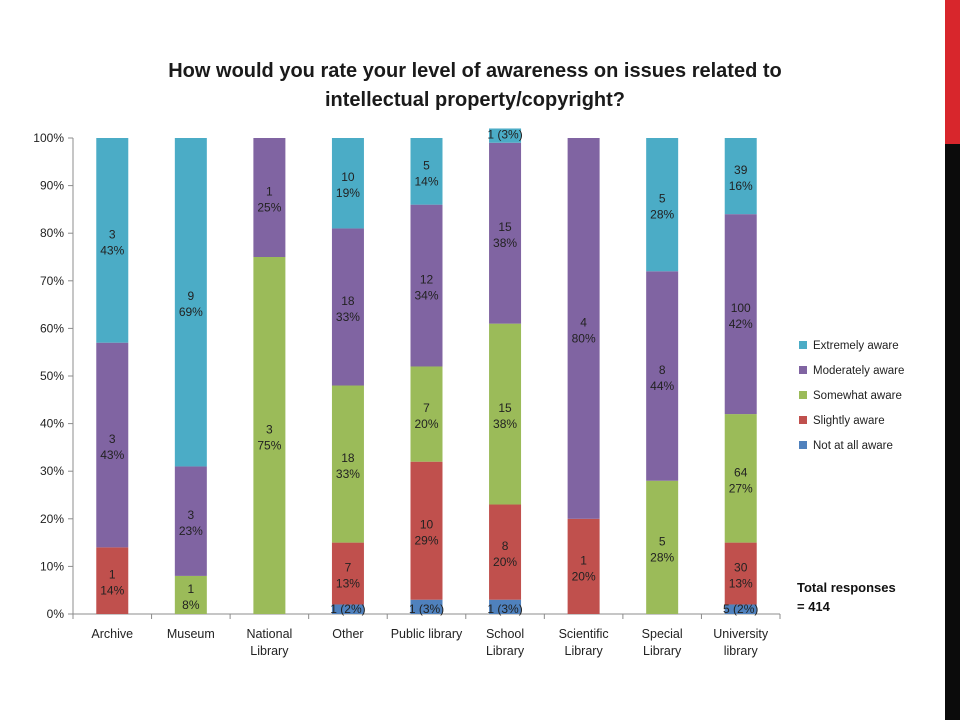 The image size is (960, 720). Describe the element at coordinates (348, 301) in the screenshot. I see `data-label-moderately-aware-count: 18` at that location.